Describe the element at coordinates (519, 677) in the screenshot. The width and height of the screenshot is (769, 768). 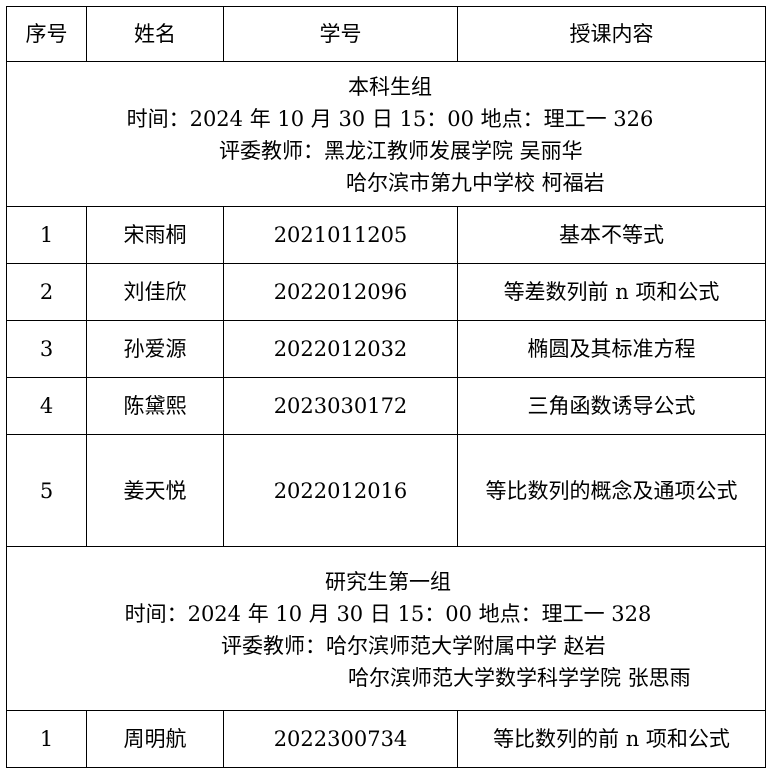
I see `group-judges-cont: 哈尔滨师范大学数学科学学院 张思雨` at that location.